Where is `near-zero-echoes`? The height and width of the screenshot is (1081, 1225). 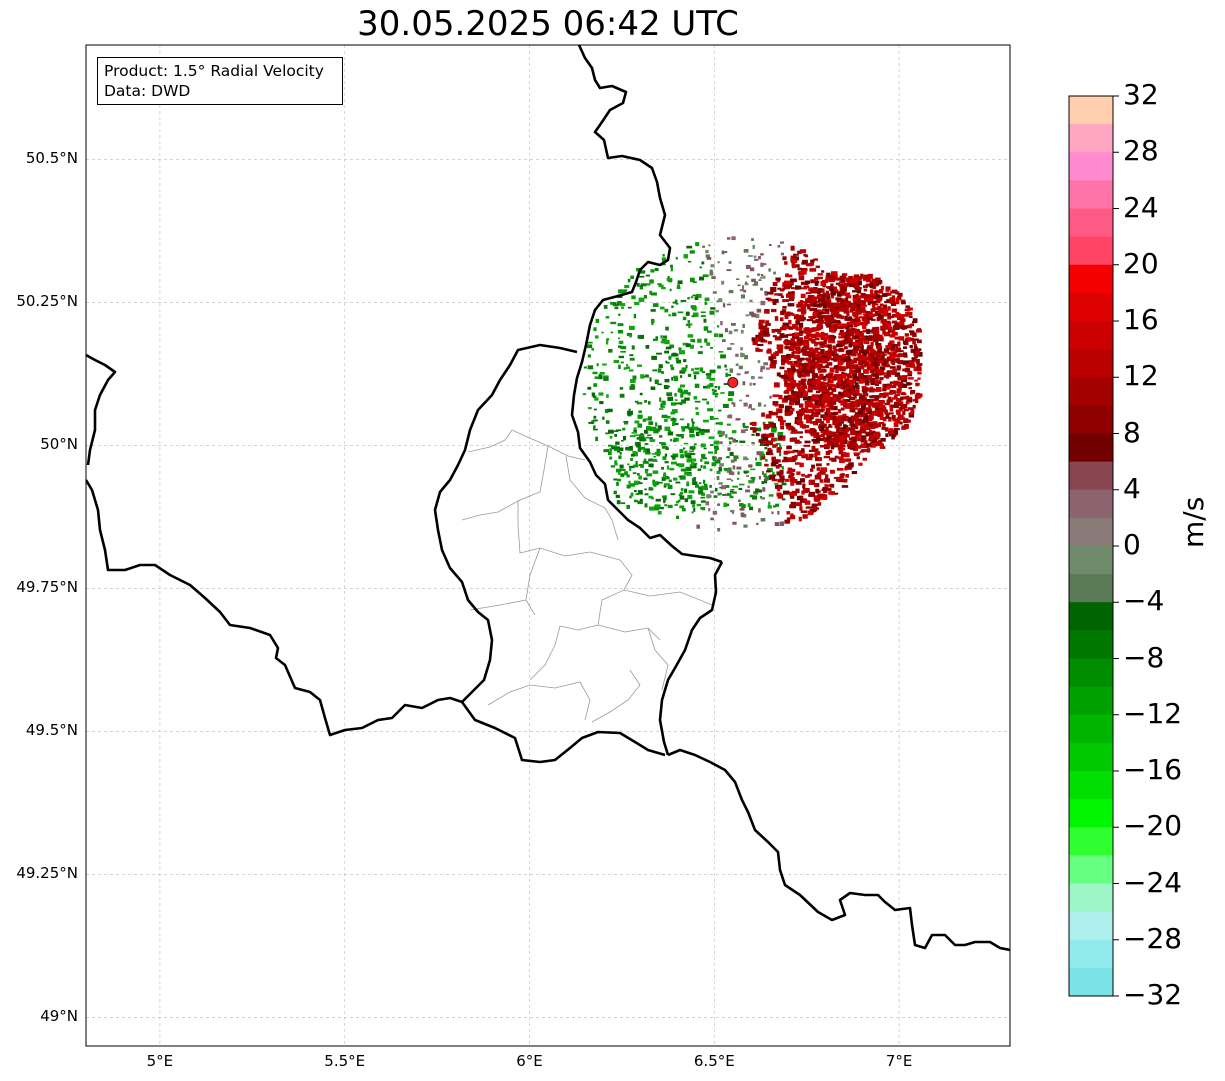
near-zero-echoes is located at coordinates (740, 384).